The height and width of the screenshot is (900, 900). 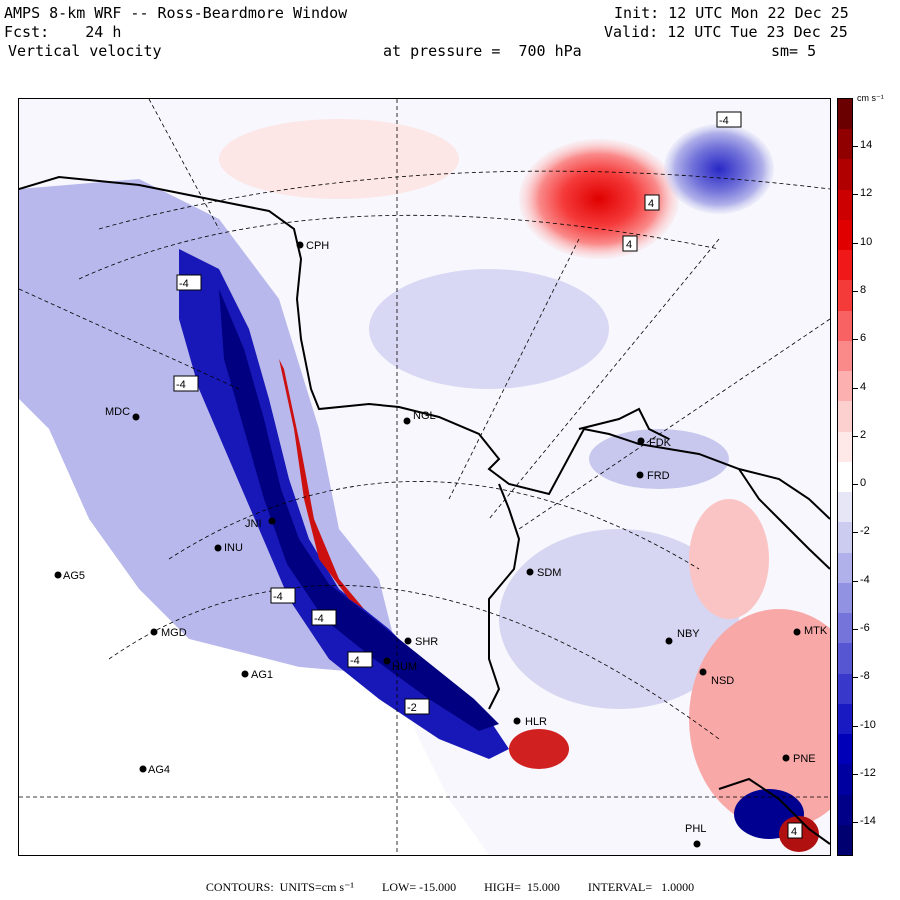 What do you see at coordinates (159, 770) in the screenshot?
I see `svg-text: AG4` at bounding box center [159, 770].